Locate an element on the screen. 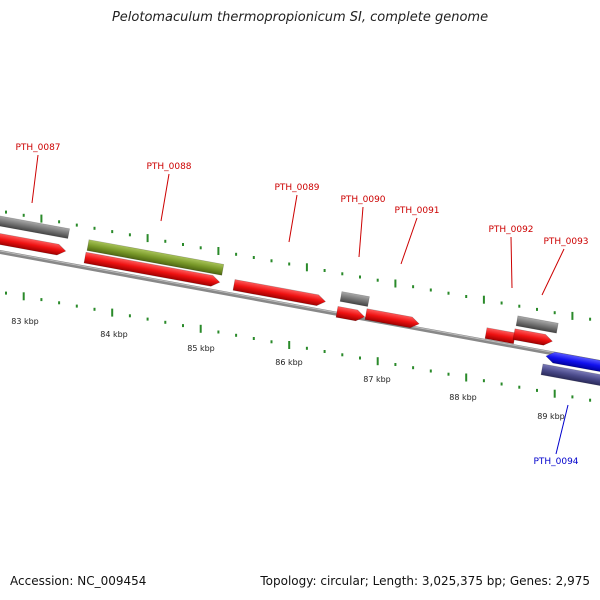  scale-label: 85 kbp is located at coordinates (201, 348).